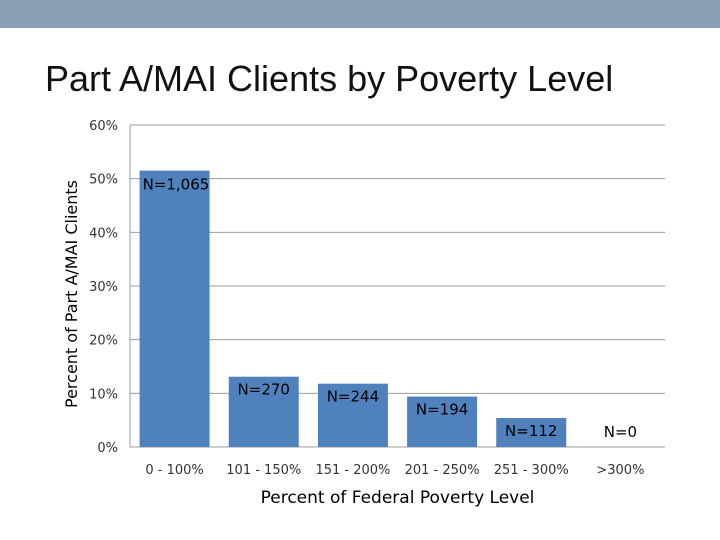 This screenshot has height=540, width=720. Describe the element at coordinates (103, 394) in the screenshot. I see `y-tick-label: 10%` at that location.